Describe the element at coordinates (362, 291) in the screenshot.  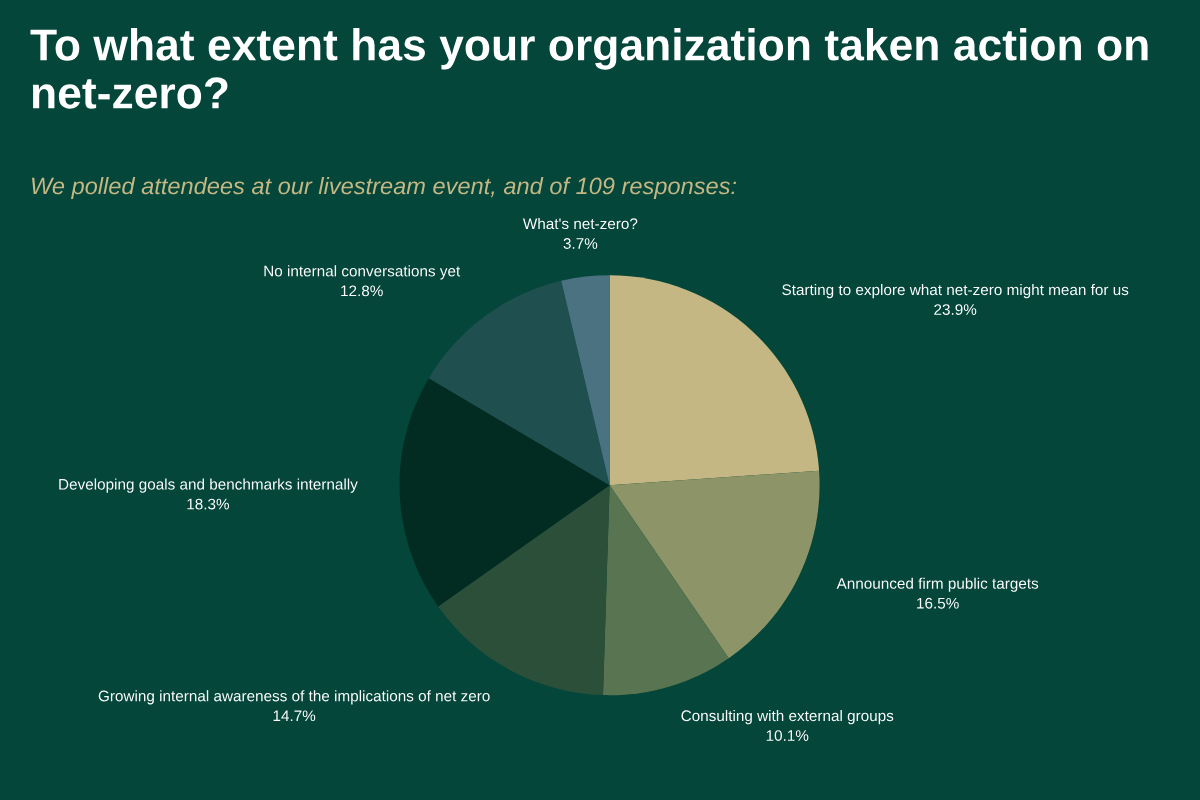
I see `data-label: 12.8%` at that location.